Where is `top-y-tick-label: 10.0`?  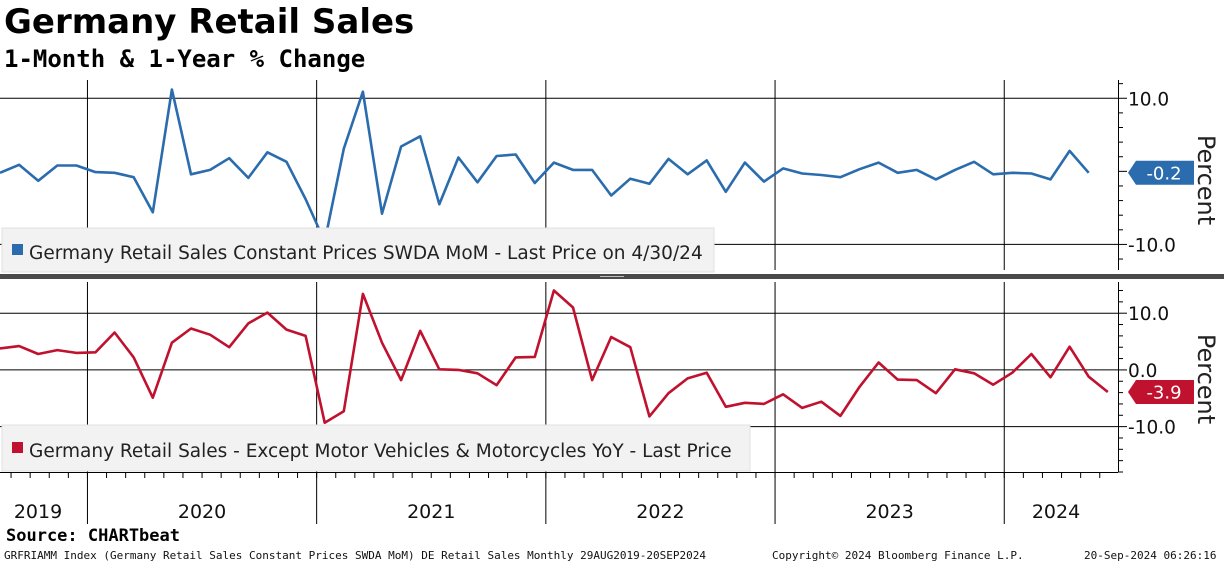 top-y-tick-label: 10.0 is located at coordinates (1148, 99).